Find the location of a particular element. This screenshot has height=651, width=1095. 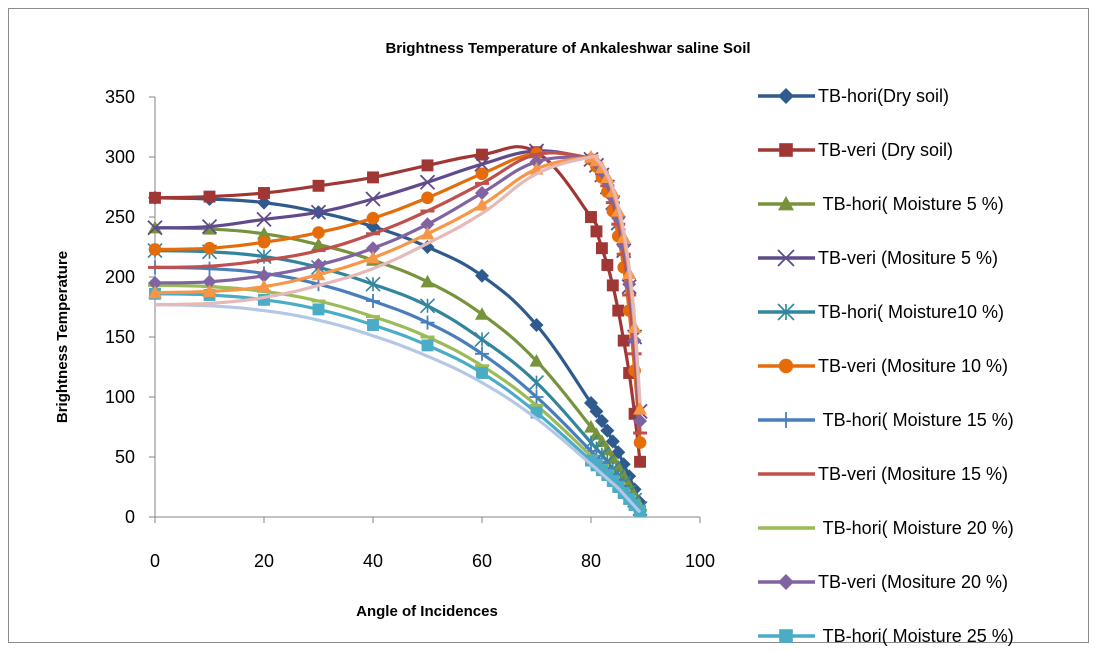

legend-label: TB-veri (Dry soil) is located at coordinates (885, 150).